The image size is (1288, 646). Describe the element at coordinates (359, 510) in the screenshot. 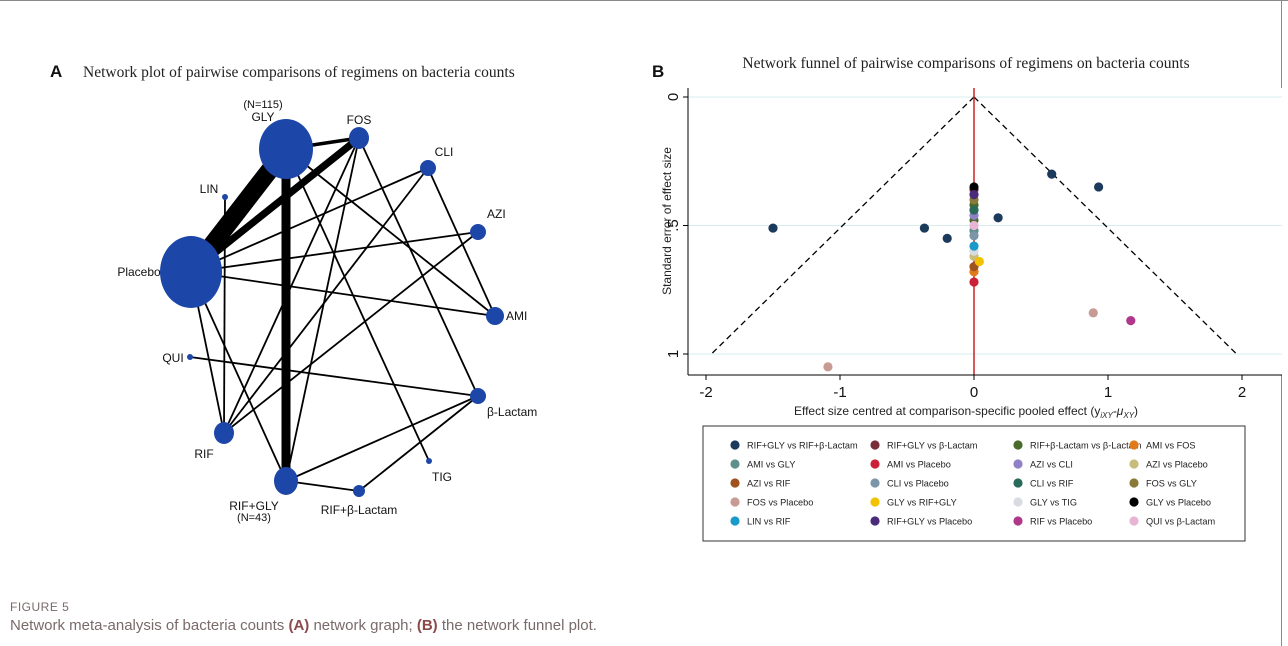

I see `node-label-rifblactam: RIF+β-Lactam` at that location.